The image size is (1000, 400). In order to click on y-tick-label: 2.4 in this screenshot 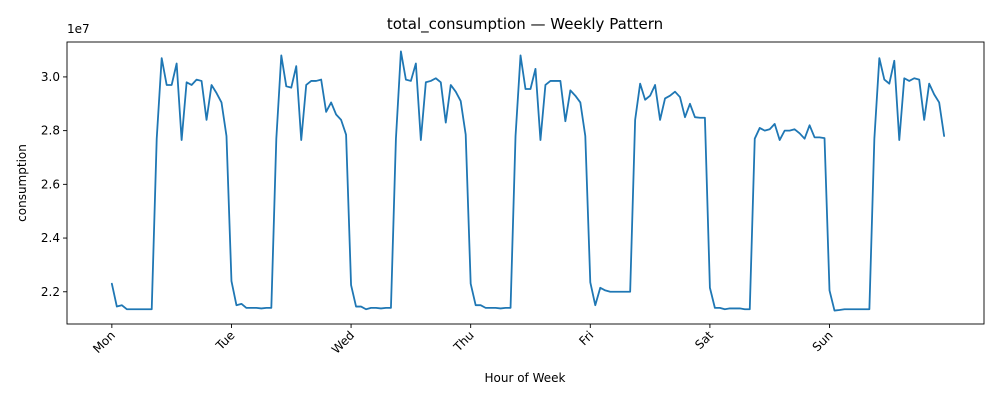, I will do `click(50, 238)`.